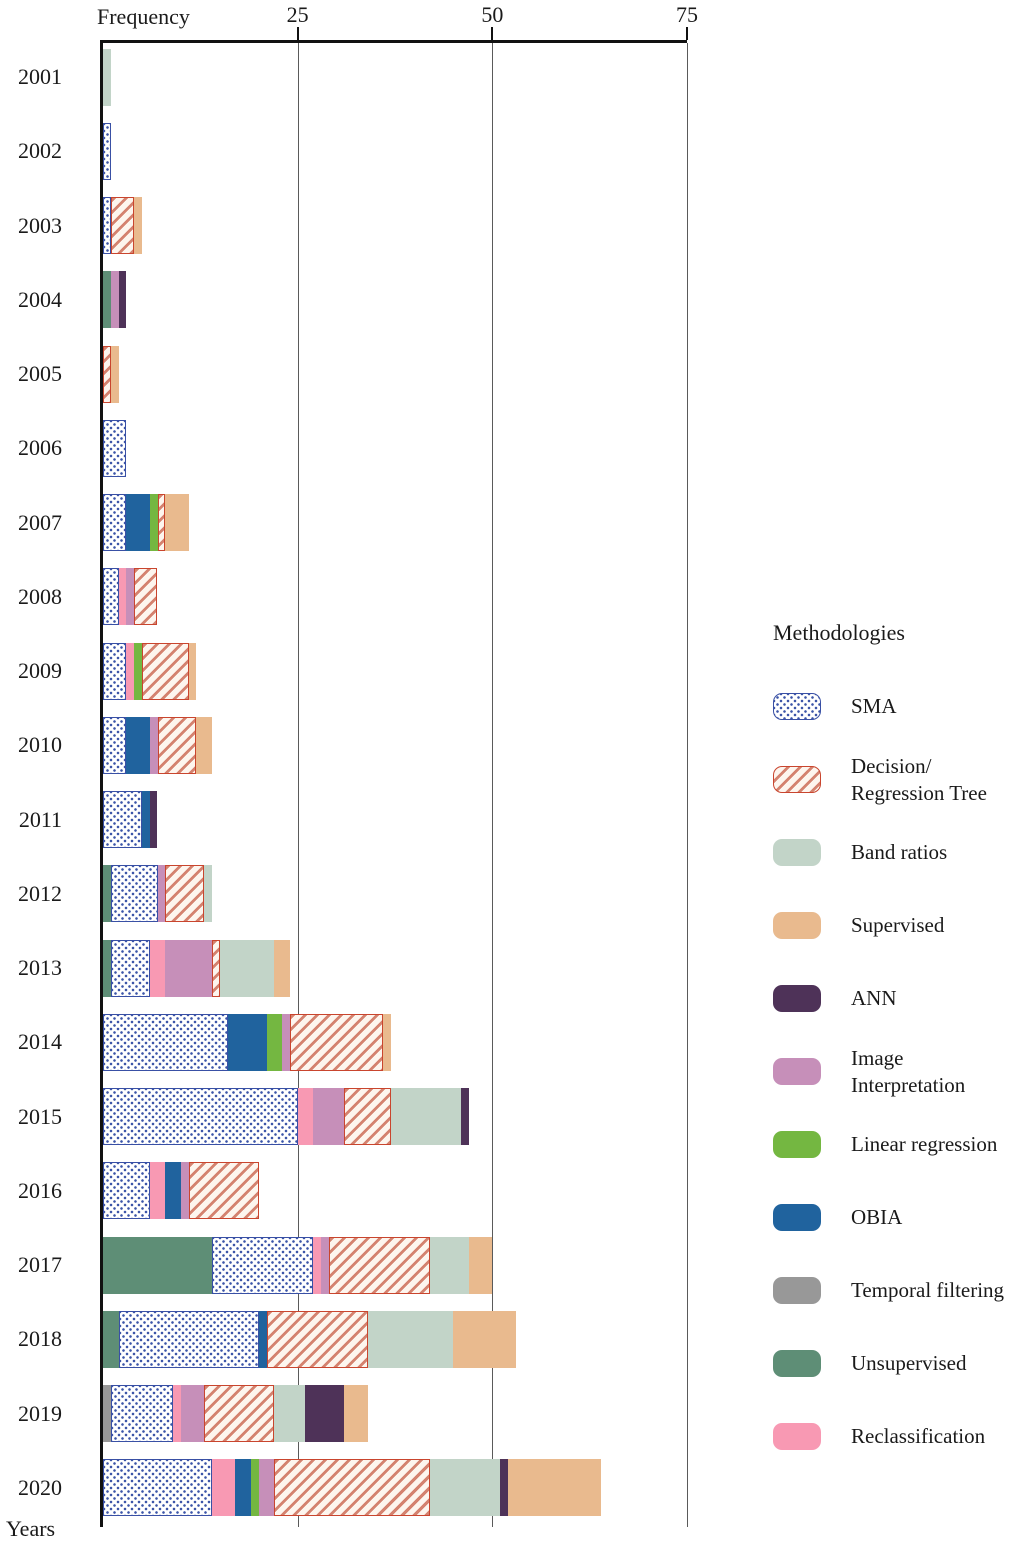 This screenshot has height=1548, width=1025. What do you see at coordinates (797, 1144) in the screenshot?
I see `legend-swatch-lin` at bounding box center [797, 1144].